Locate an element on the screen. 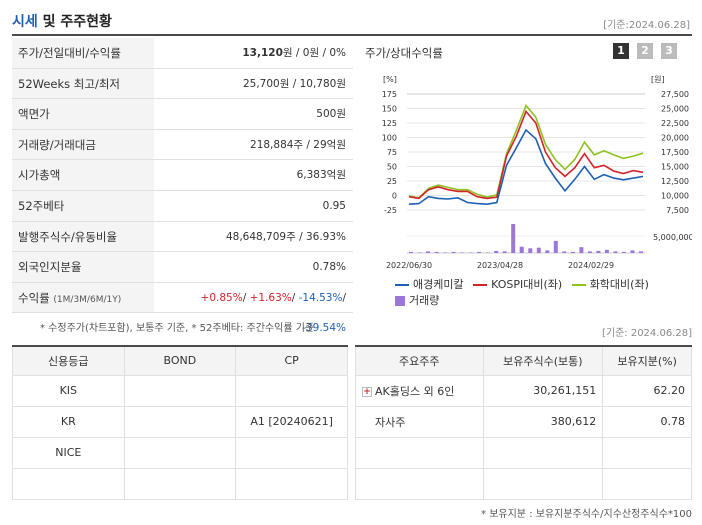  holders-footnote: * 보유지분 : 보유지분주식수/지수산정주식수*100 is located at coordinates (586, 514).